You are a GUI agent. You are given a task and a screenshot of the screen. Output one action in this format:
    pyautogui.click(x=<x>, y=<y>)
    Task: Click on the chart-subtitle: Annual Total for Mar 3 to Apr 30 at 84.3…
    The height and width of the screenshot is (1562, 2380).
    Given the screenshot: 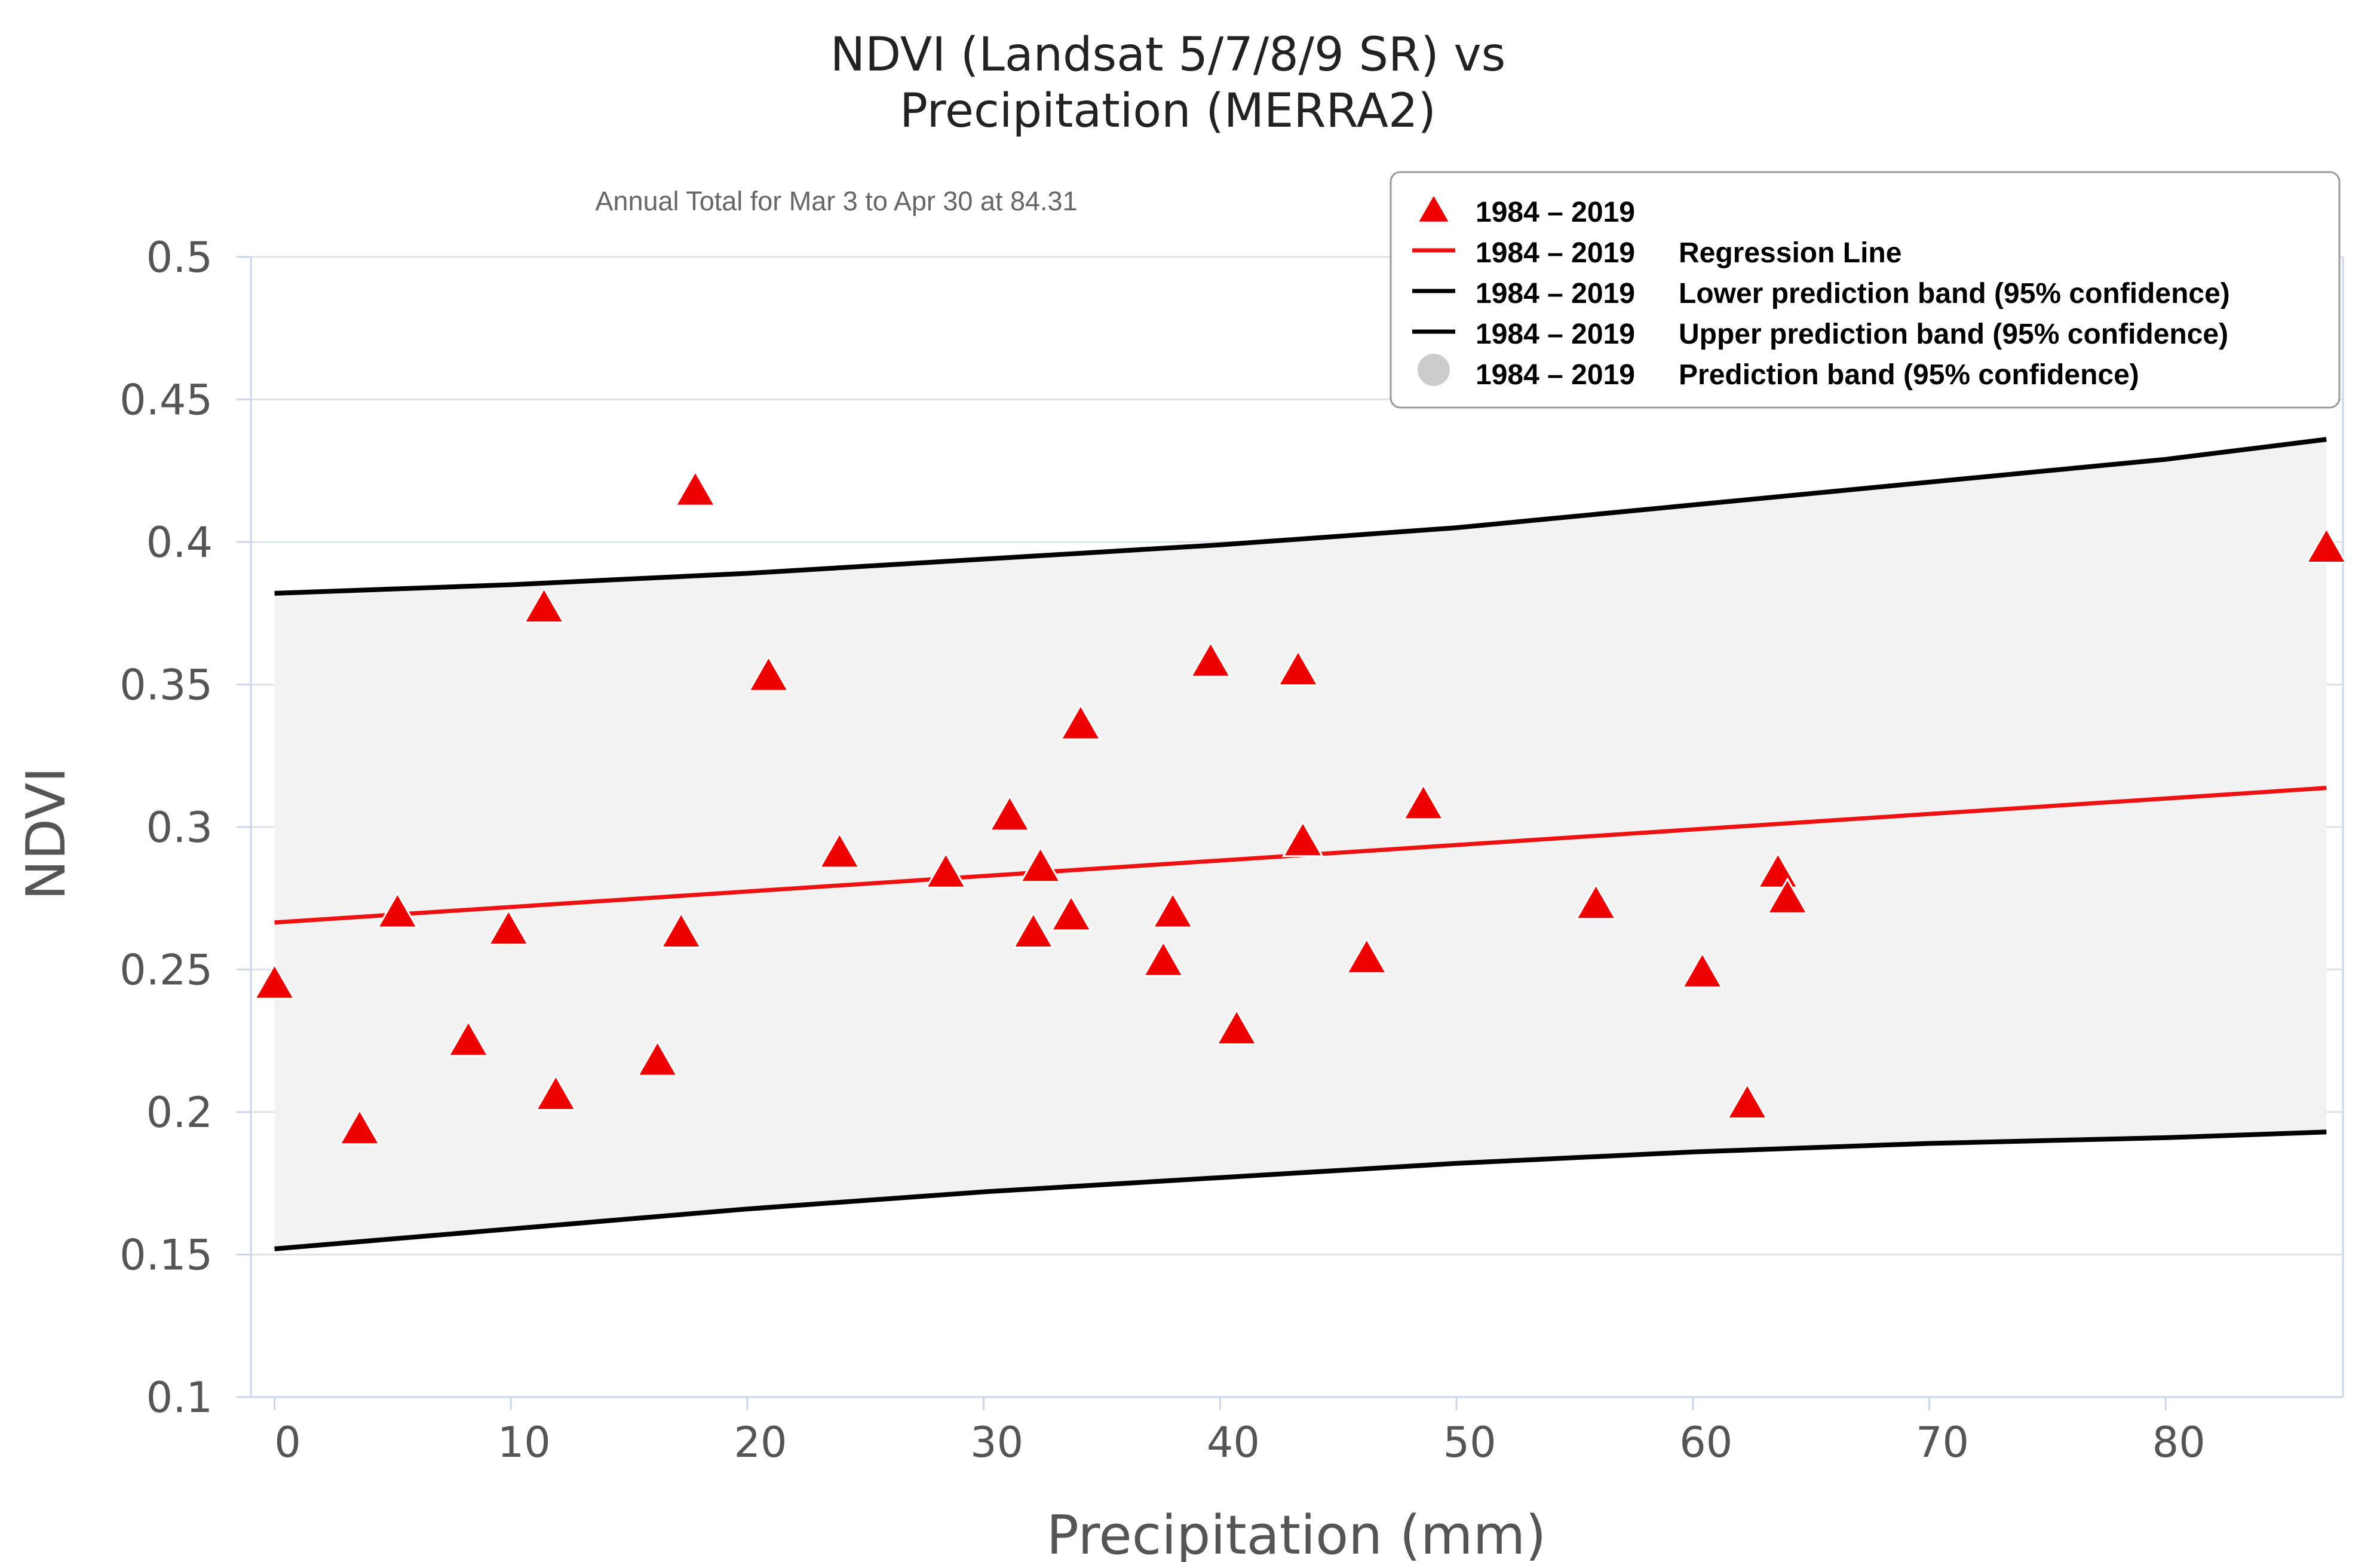 What is the action you would take?
    pyautogui.click(x=836, y=201)
    